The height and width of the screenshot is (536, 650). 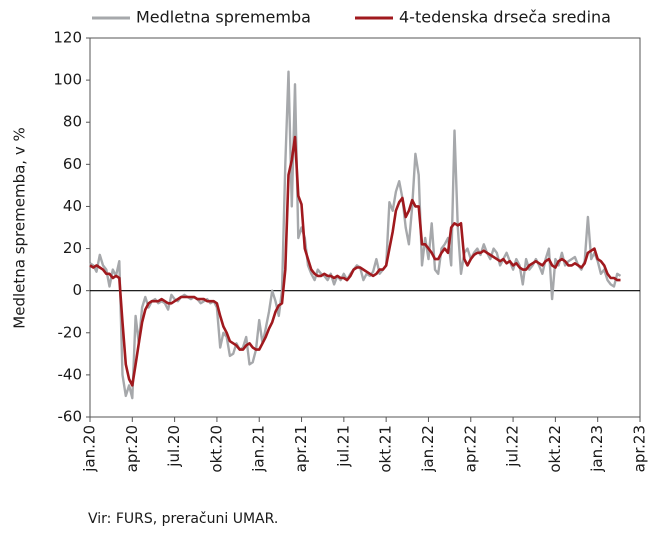 What do you see at coordinates (77, 290) in the screenshot?
I see `y-tick-label: 0` at bounding box center [77, 290].